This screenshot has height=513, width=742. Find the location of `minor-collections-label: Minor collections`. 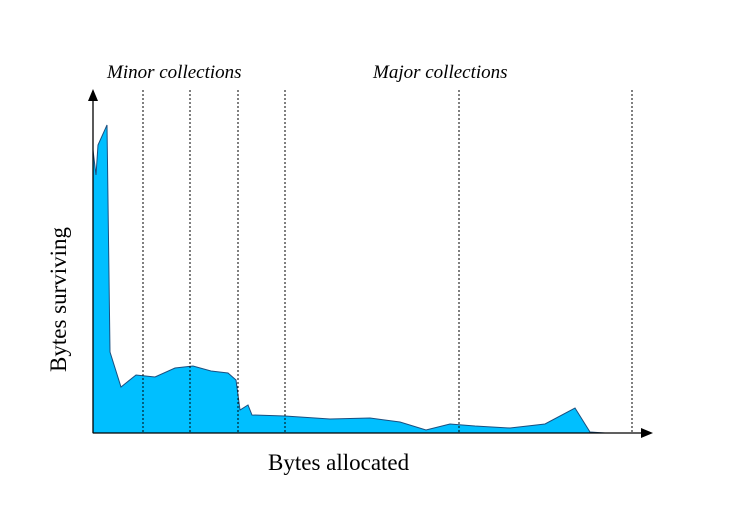

minor-collections-label: Minor collections is located at coordinates (174, 72).